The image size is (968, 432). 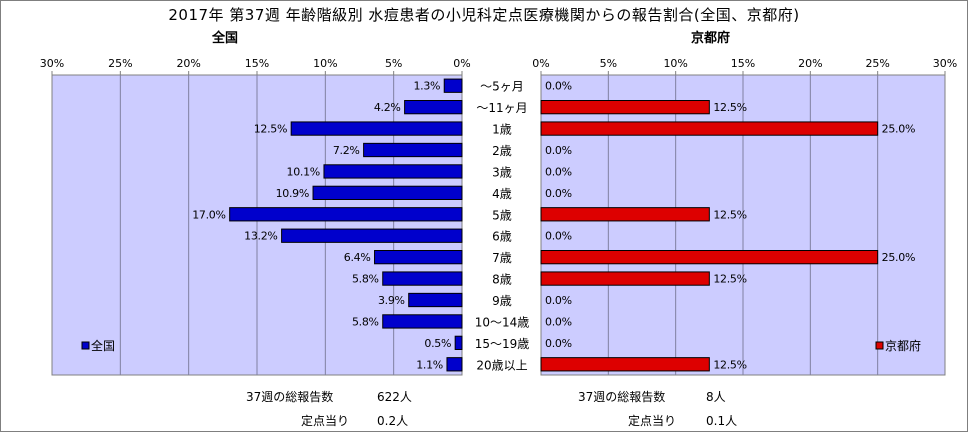 I want to click on national-tick-label: 15%, so click(x=257, y=63).